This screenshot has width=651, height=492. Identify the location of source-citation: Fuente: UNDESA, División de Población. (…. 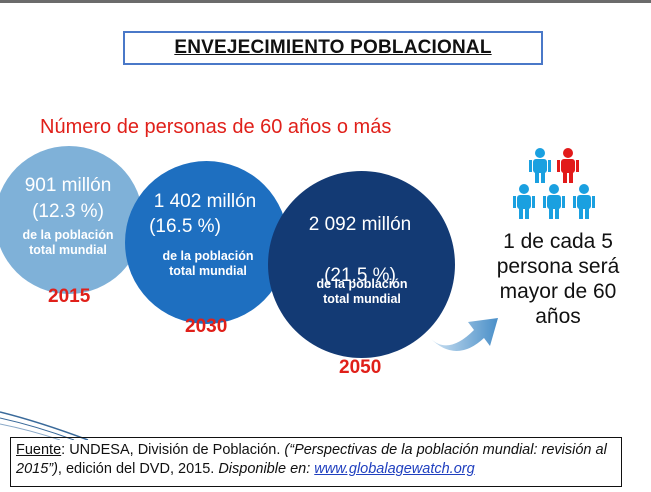
(316, 462).